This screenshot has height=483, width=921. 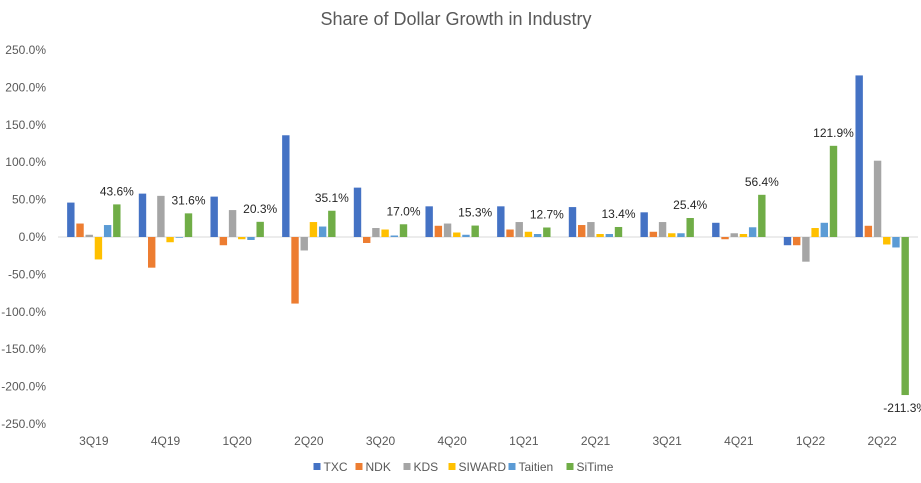 I want to click on data-label-3q20: 17.0%, so click(x=403, y=211).